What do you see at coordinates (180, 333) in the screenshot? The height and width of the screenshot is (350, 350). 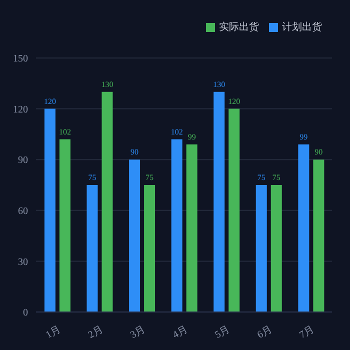 I see `x-tick-label: 4月` at bounding box center [180, 333].